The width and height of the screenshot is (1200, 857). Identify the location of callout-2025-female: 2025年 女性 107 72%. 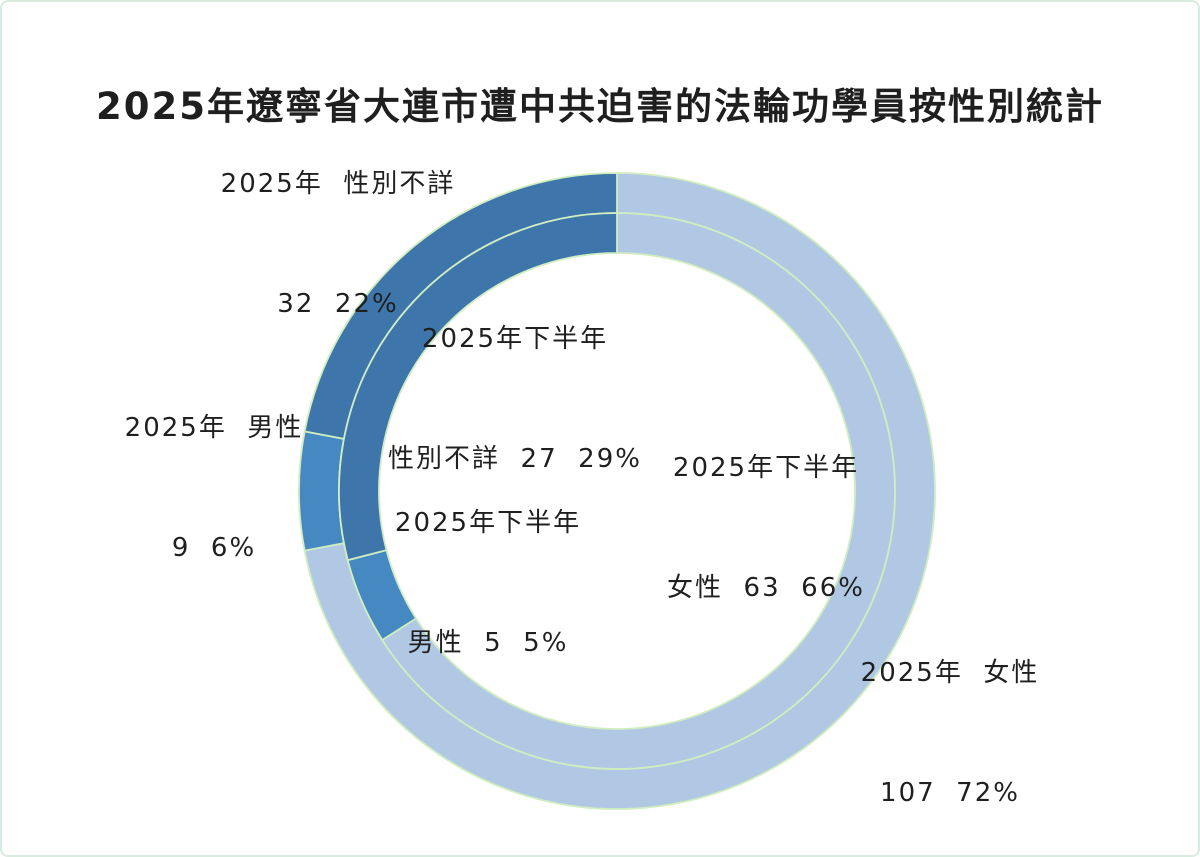
(950, 714).